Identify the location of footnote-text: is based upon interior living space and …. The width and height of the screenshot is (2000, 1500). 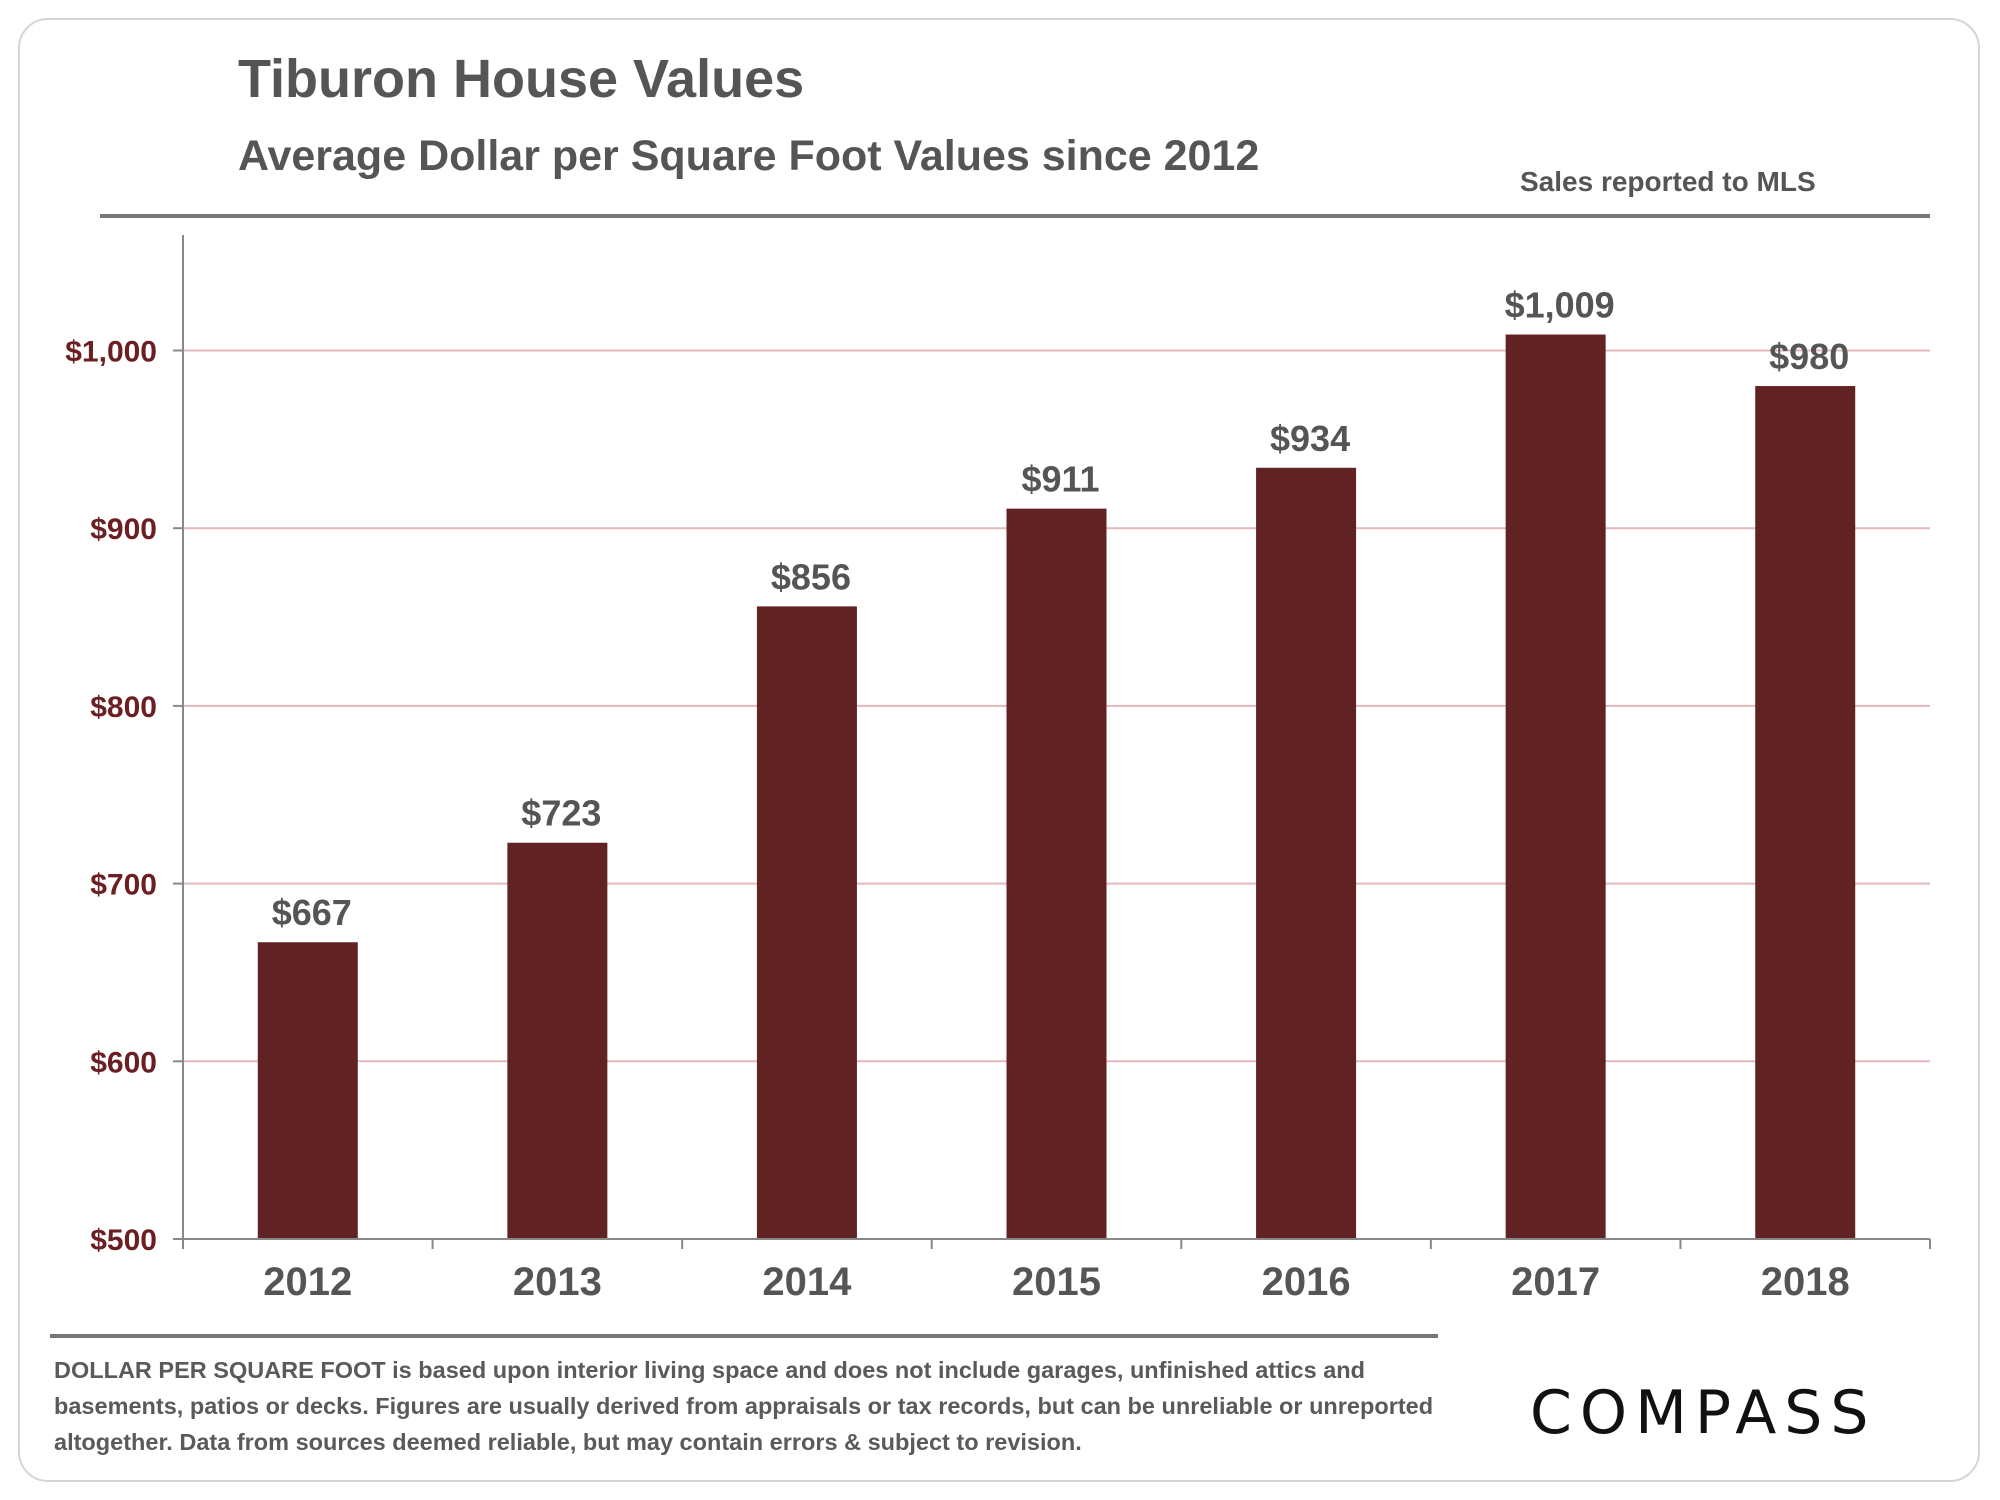
(744, 1406).